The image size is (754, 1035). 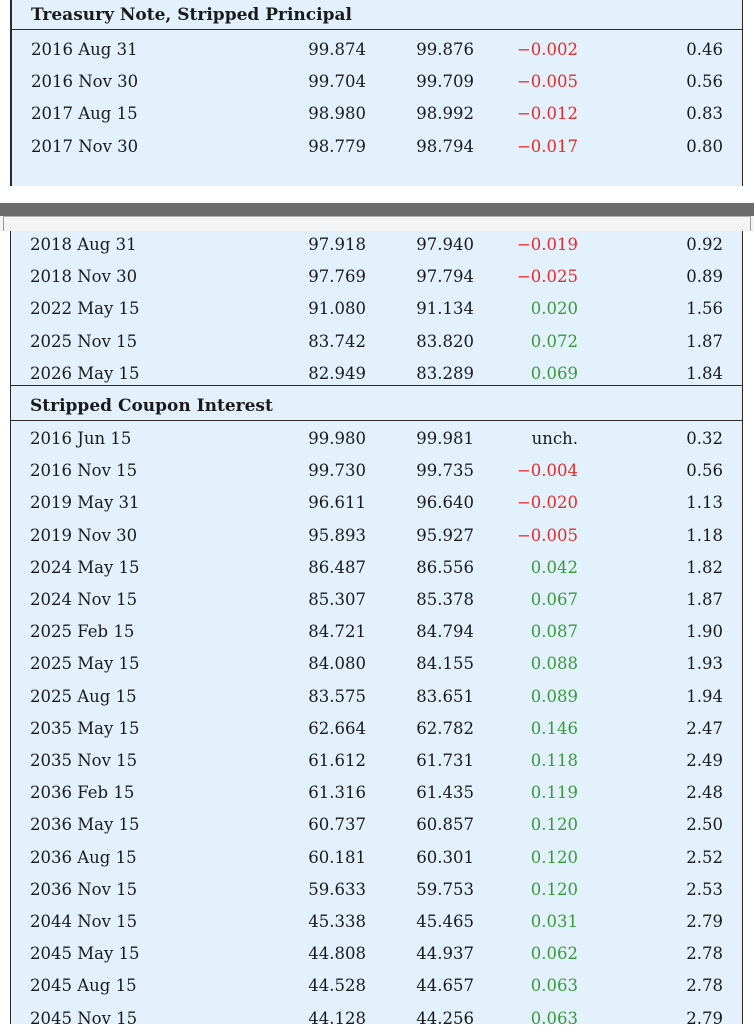 What do you see at coordinates (376, 761) in the screenshot?
I see `table-row: 2035 Nov 15 61.612 61.731 0.118 2.49` at bounding box center [376, 761].